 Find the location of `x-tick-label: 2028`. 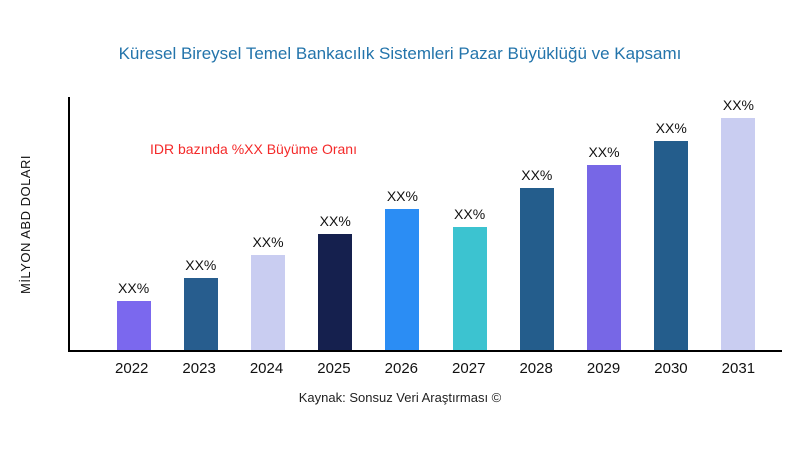

x-tick-label: 2028 is located at coordinates (536, 368).